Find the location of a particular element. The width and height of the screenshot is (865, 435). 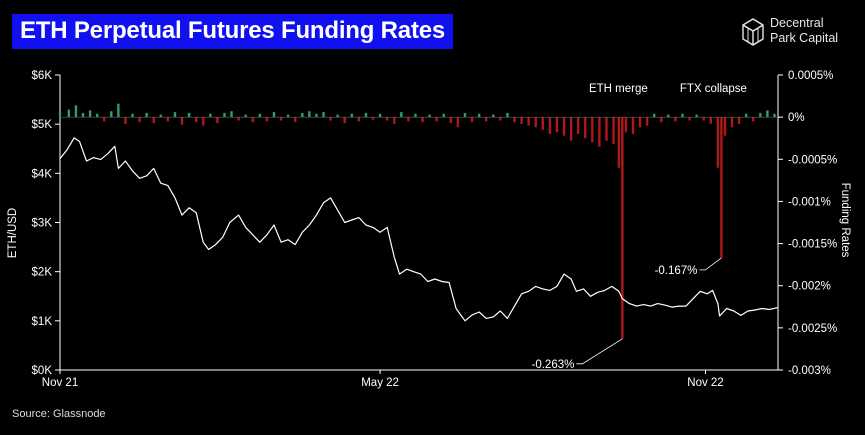

right-tick-label: -0.0005% is located at coordinates (812, 160).